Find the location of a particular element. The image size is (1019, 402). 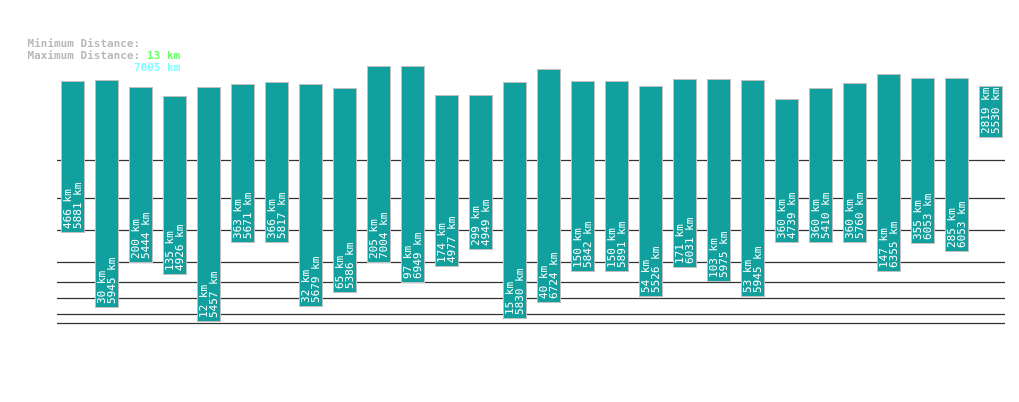

bar-min-label: 174 km is located at coordinates (441, 243).